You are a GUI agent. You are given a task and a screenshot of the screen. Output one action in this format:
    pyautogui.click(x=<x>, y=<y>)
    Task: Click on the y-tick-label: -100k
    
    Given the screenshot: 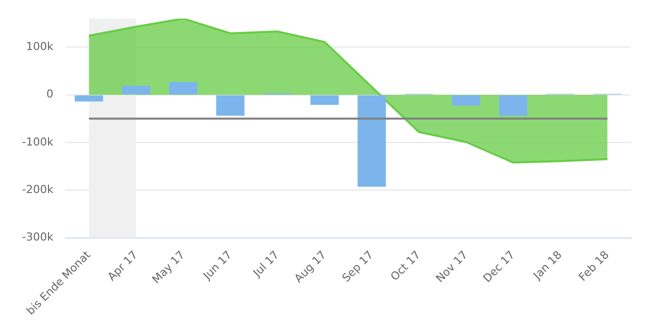 What is the action you would take?
    pyautogui.click(x=38, y=141)
    